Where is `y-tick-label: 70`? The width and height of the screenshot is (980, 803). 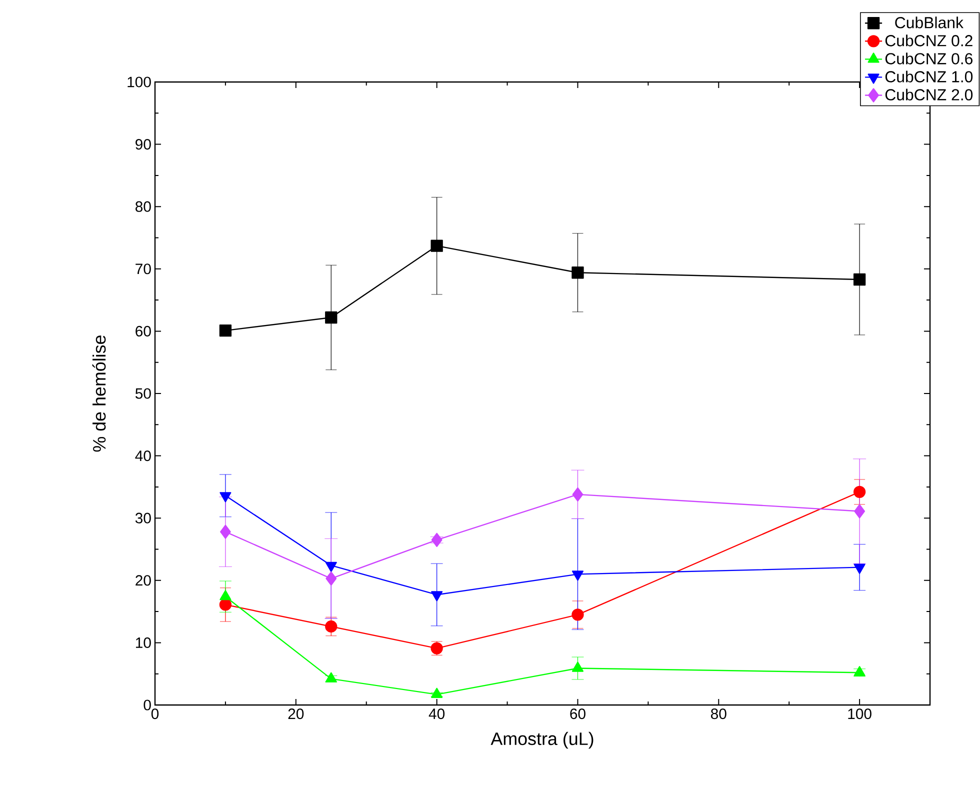
y-tick-label: 70 is located at coordinates (143, 269).